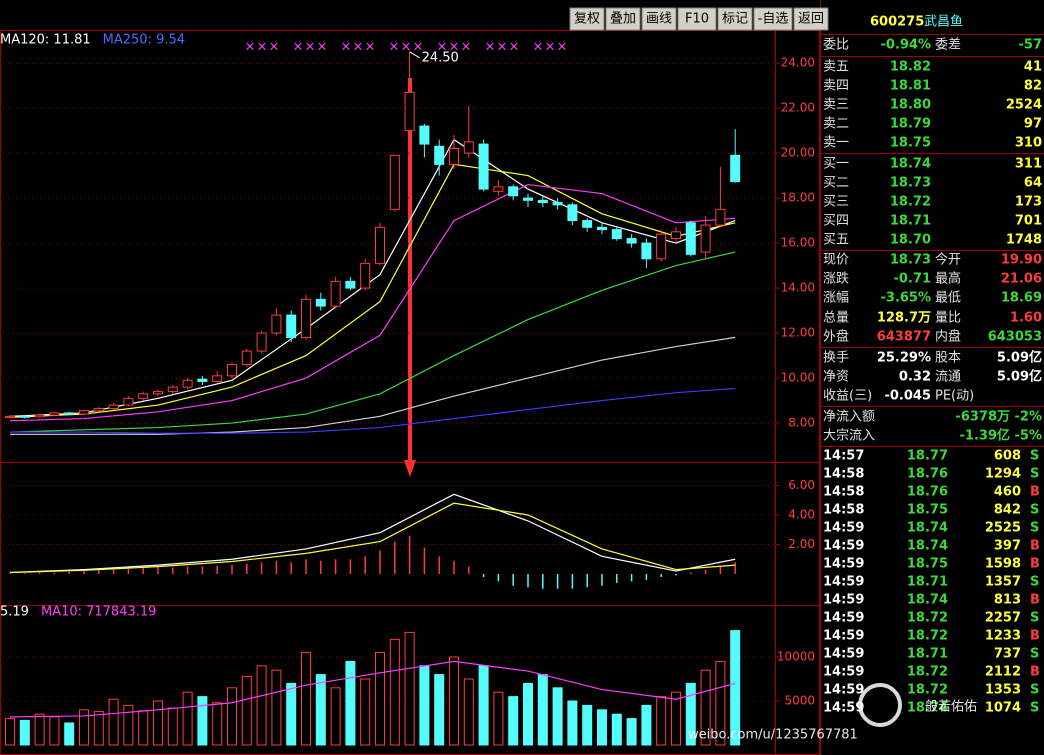 The image size is (1044, 755). What do you see at coordinates (1033, 183) in the screenshot?
I see `book-volume: 64` at bounding box center [1033, 183].